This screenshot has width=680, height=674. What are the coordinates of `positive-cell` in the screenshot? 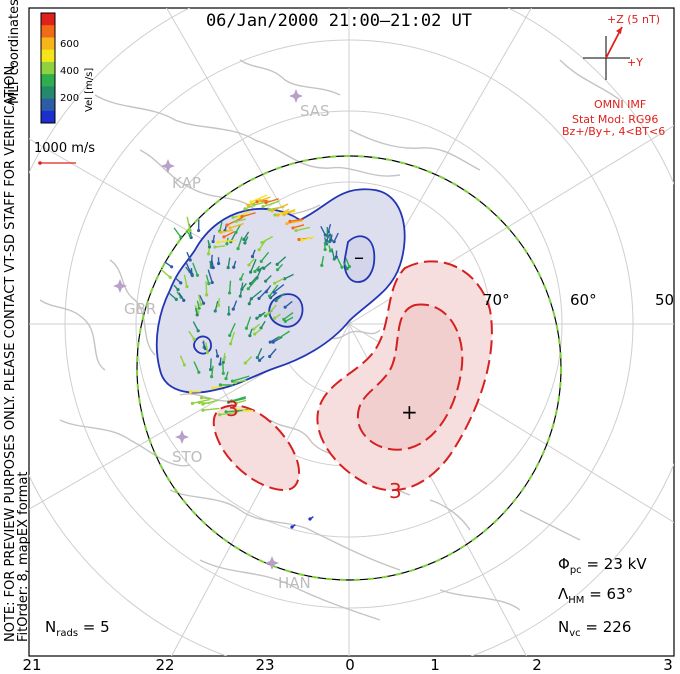 It's located at (352, 376).